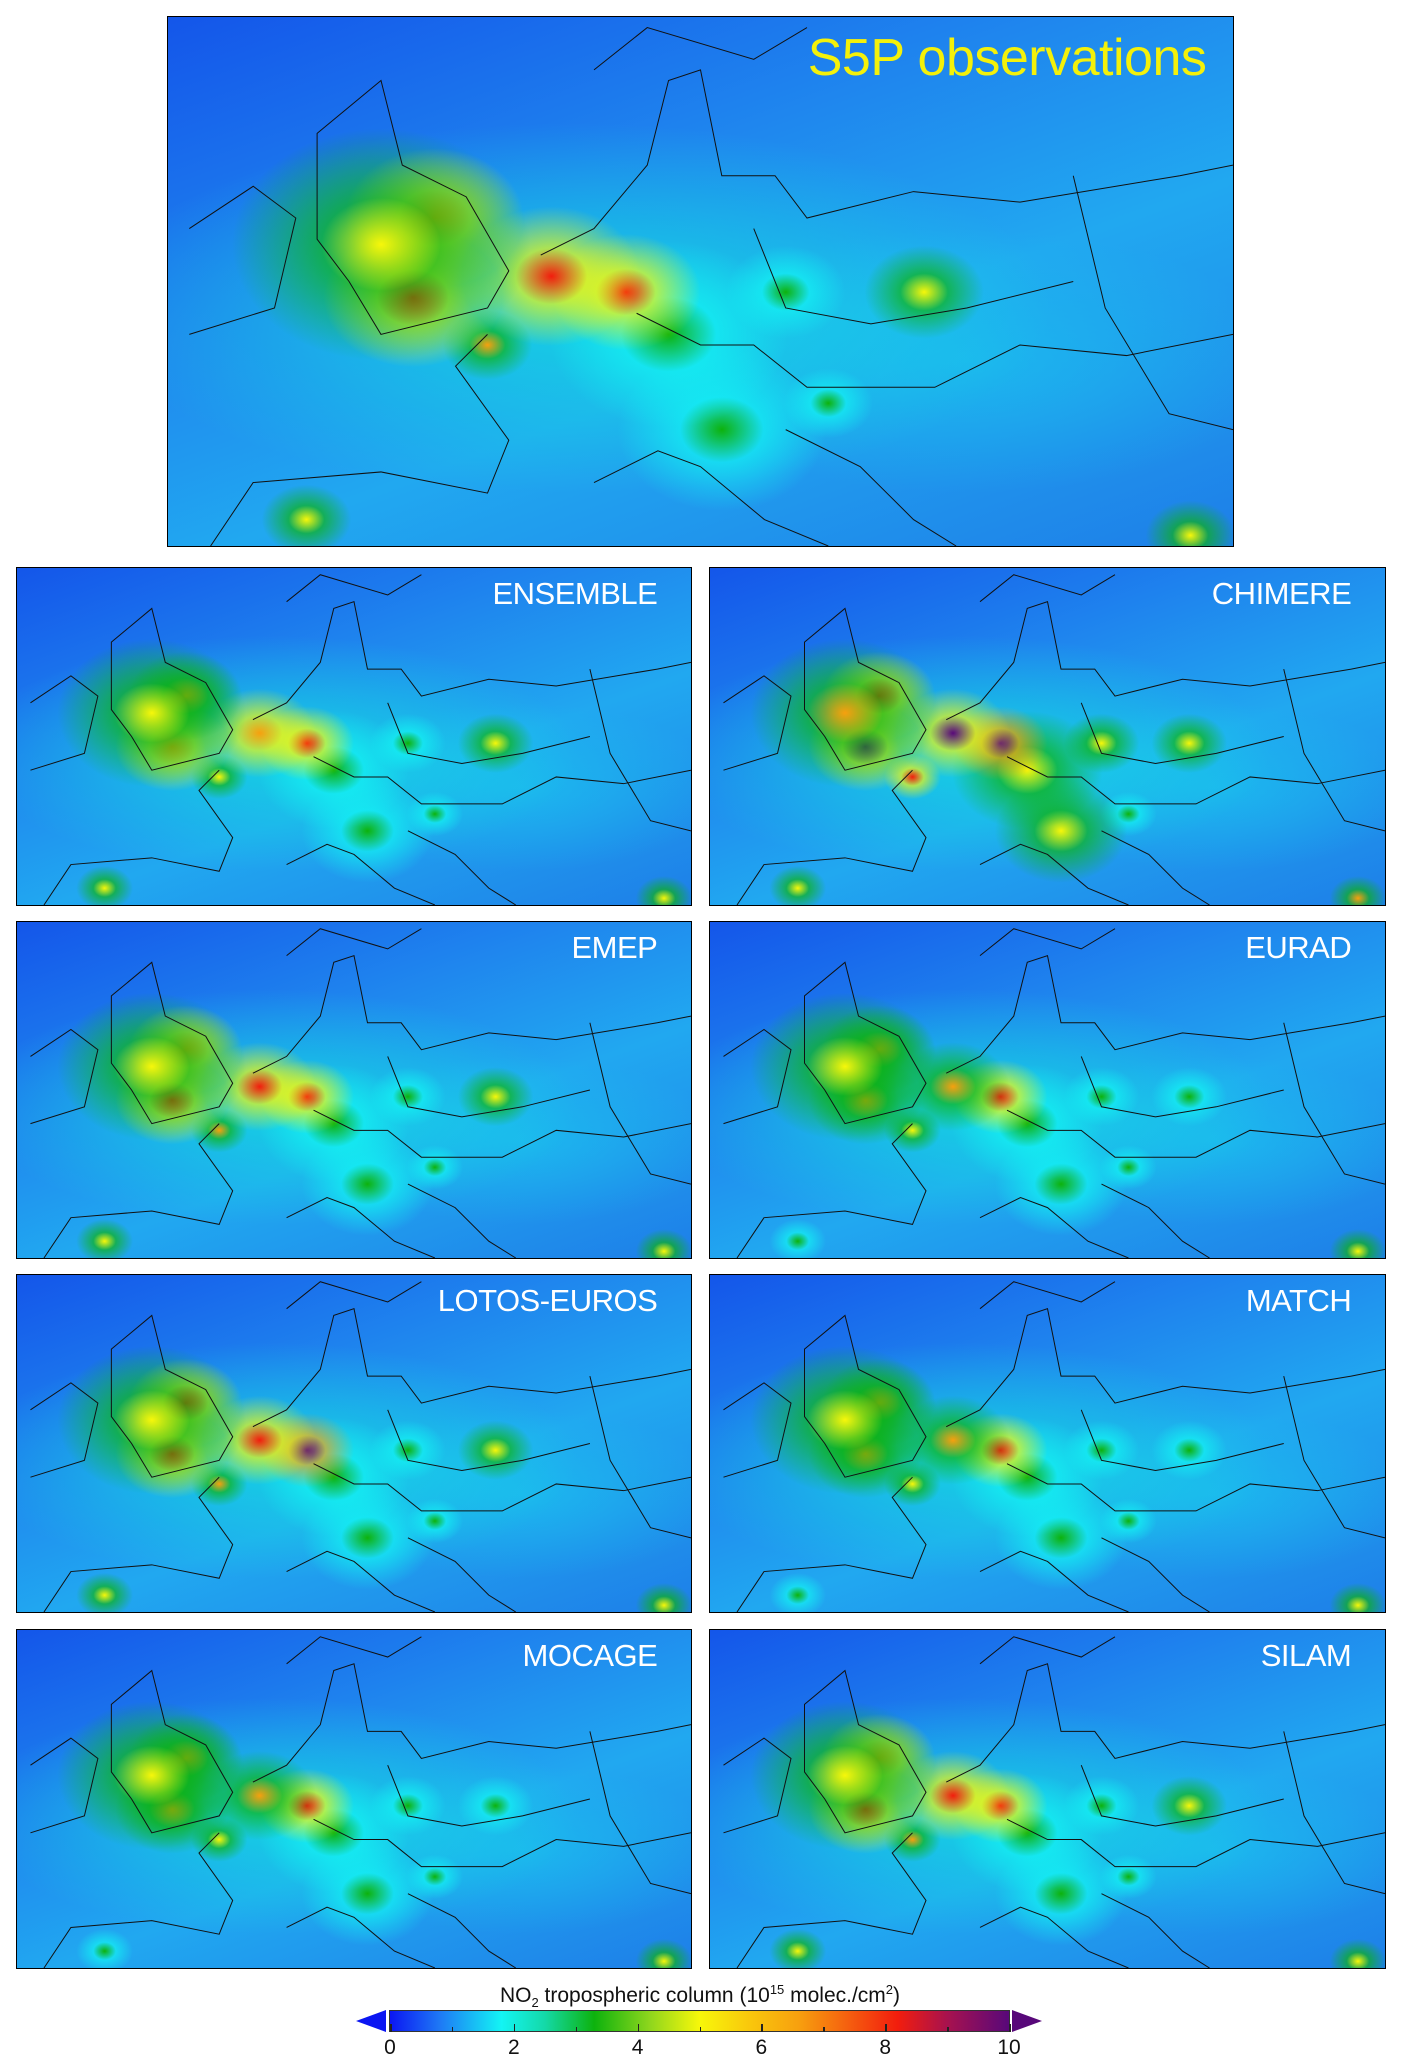 This screenshot has height=2068, width=1402. I want to click on colorbar-tick-label: 0, so click(390, 2047).